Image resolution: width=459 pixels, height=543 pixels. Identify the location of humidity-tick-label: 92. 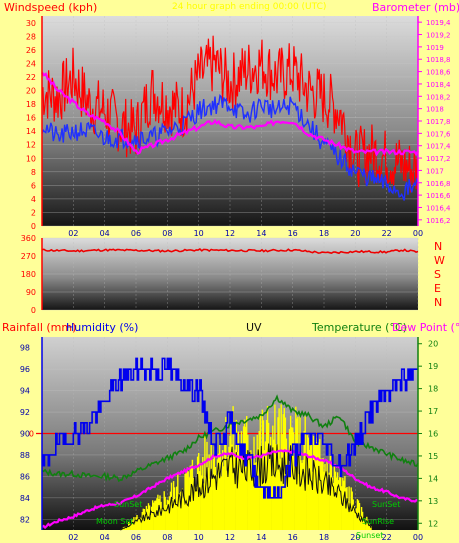
(25, 412).